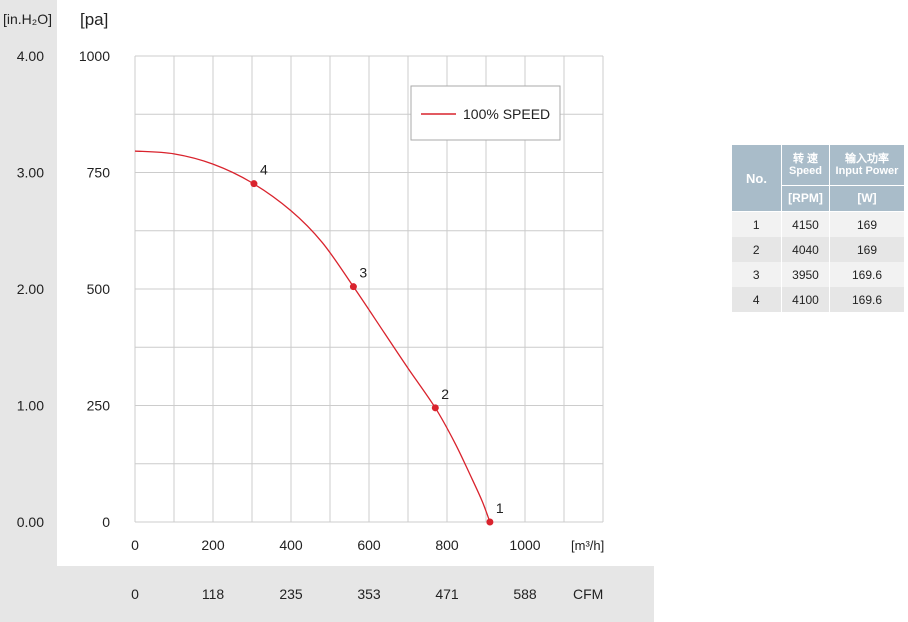 The width and height of the screenshot is (908, 622). Describe the element at coordinates (135, 594) in the screenshot. I see `x-secondary-tick-label: 0` at that location.